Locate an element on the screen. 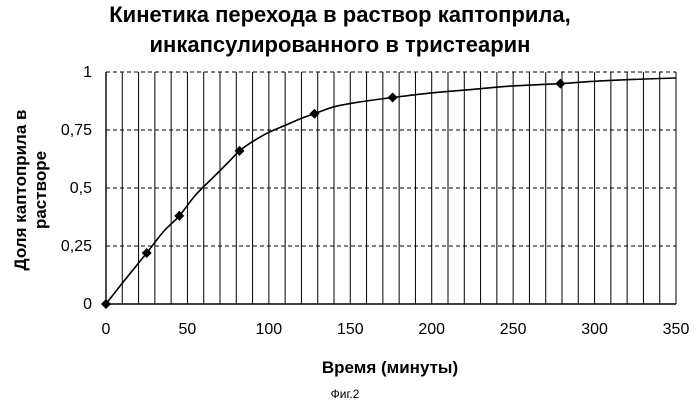  y-tick-label: 0 is located at coordinates (87, 304).